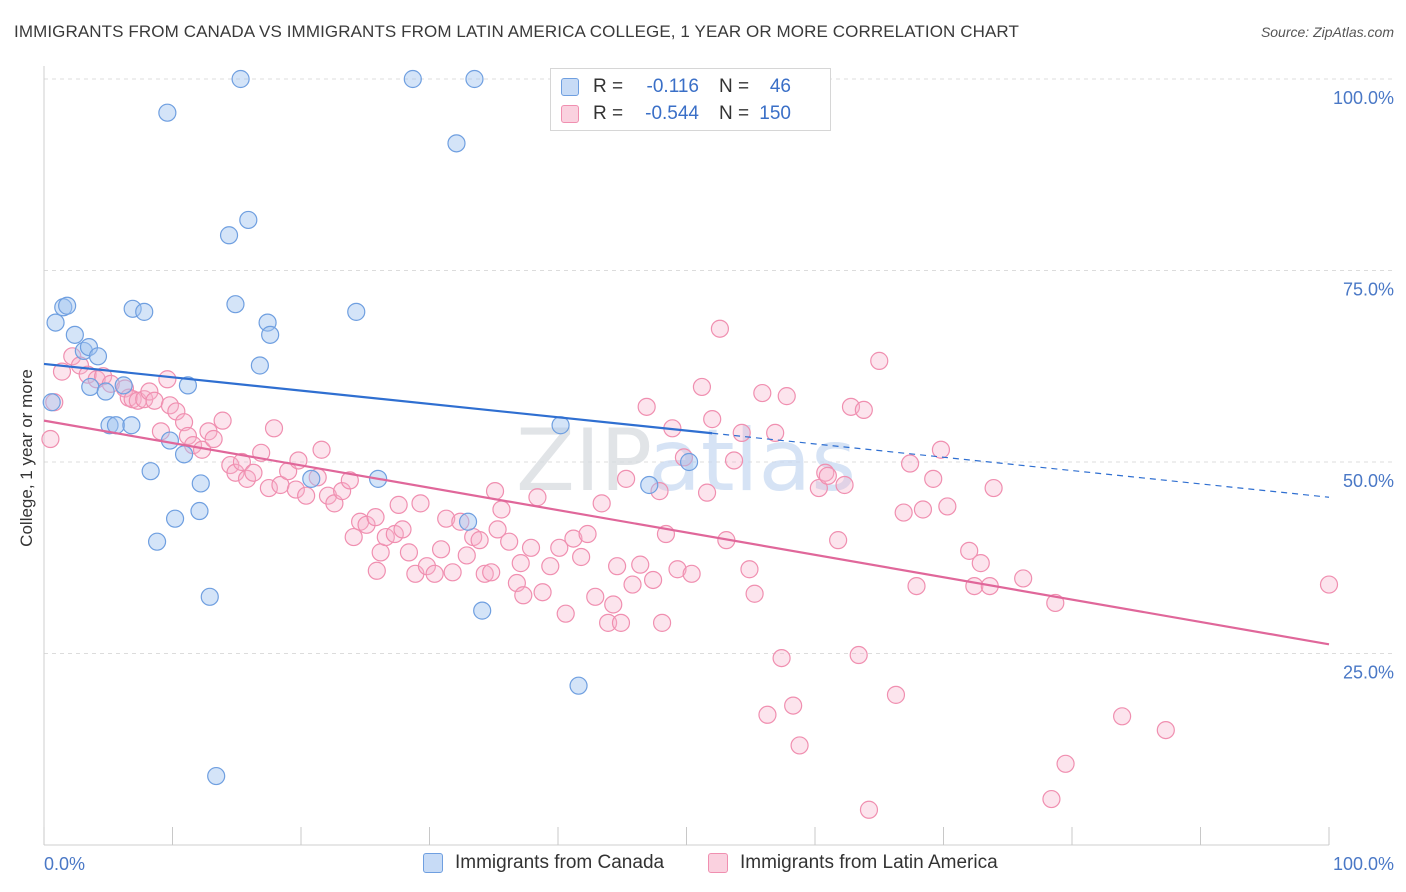 This screenshot has width=1406, height=892. What do you see at coordinates (734, 86) in the screenshot?
I see `legend-n-label: N =` at bounding box center [734, 86].